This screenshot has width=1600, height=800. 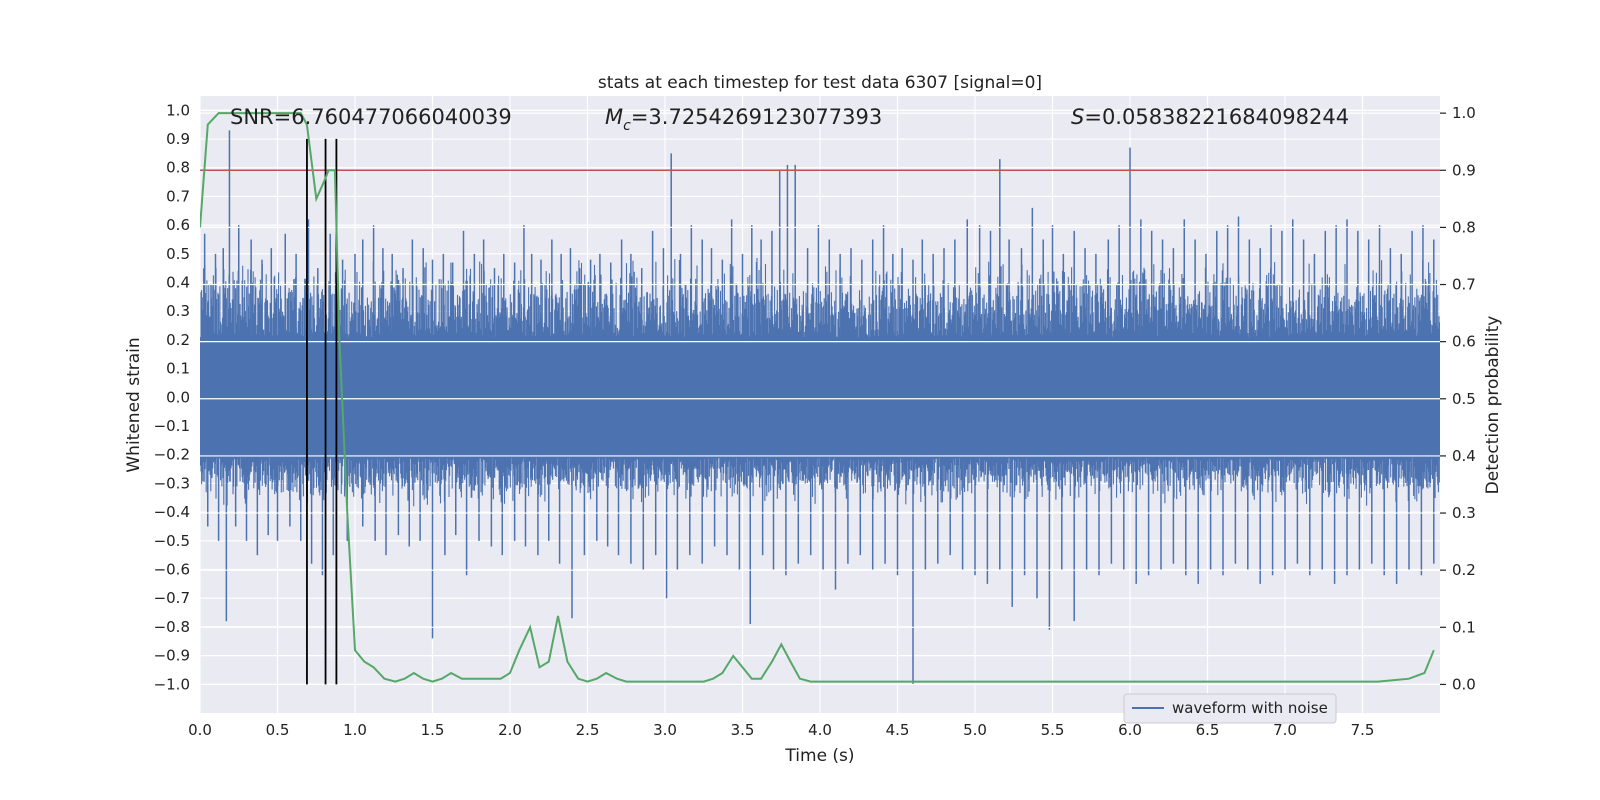 What do you see at coordinates (178, 110) in the screenshot?
I see `left-tick-label-0: 1.0` at bounding box center [178, 110].